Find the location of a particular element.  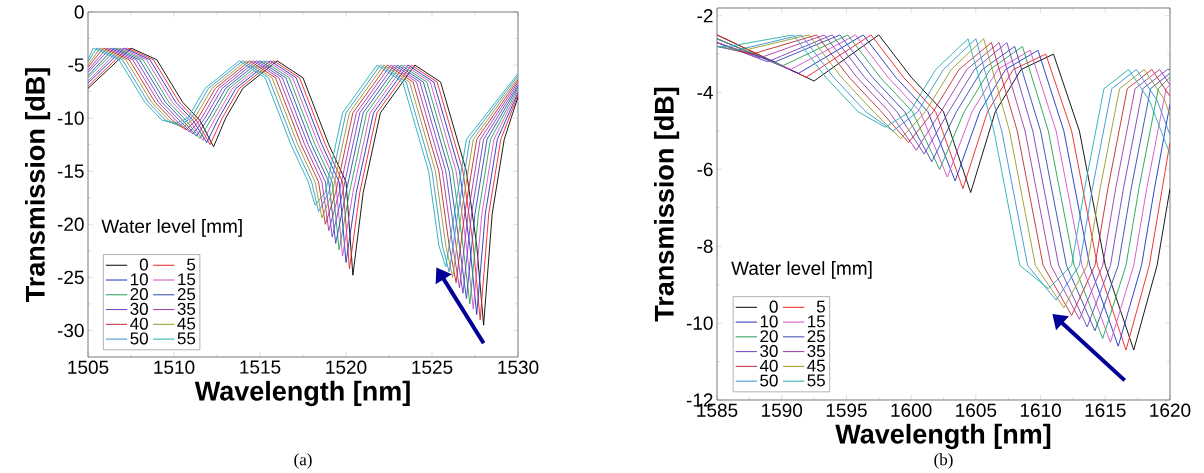

y-tick-label: -8 is located at coordinates (705, 246).